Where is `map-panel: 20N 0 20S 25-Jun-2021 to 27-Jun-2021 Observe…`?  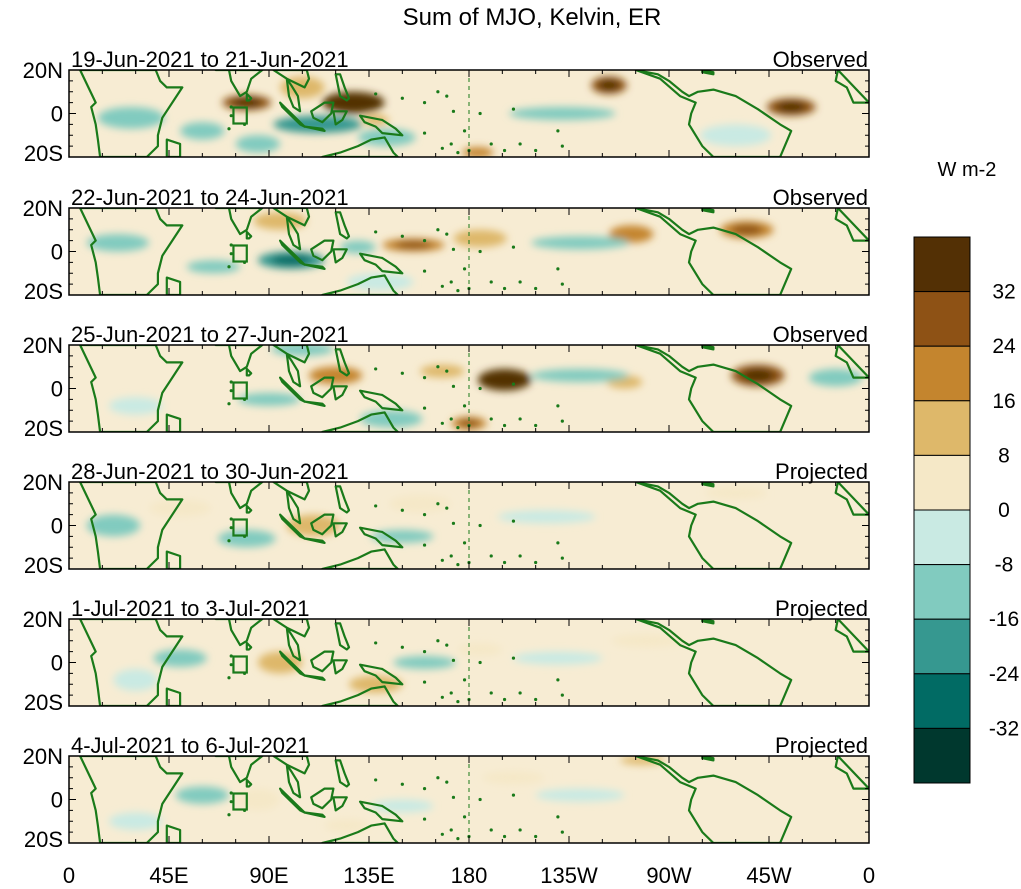
map-panel: 20N 0 20S 25-Jun-2021 to 27-Jun-2021 Observe… is located at coordinates (446, 381).